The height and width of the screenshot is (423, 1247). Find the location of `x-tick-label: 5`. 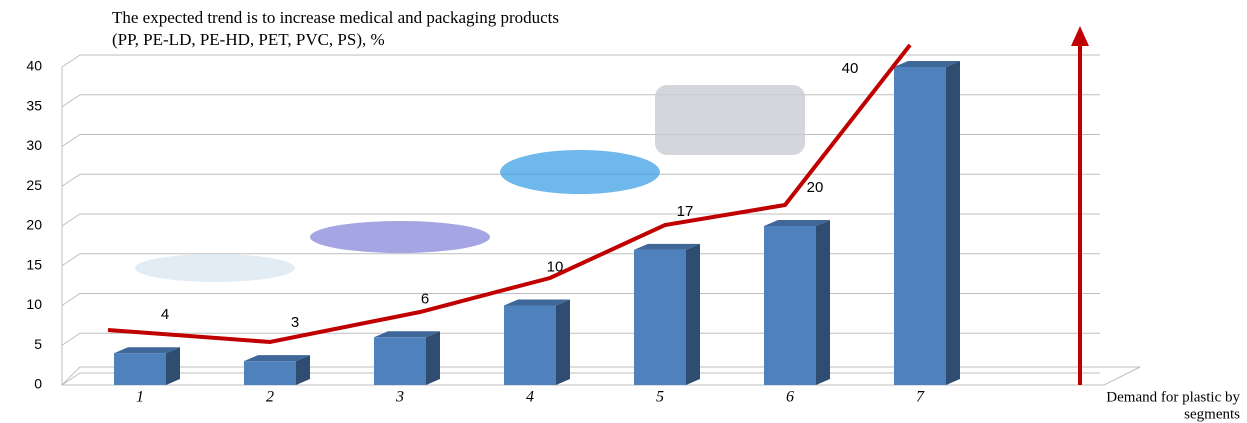

x-tick-label: 5 is located at coordinates (660, 397).